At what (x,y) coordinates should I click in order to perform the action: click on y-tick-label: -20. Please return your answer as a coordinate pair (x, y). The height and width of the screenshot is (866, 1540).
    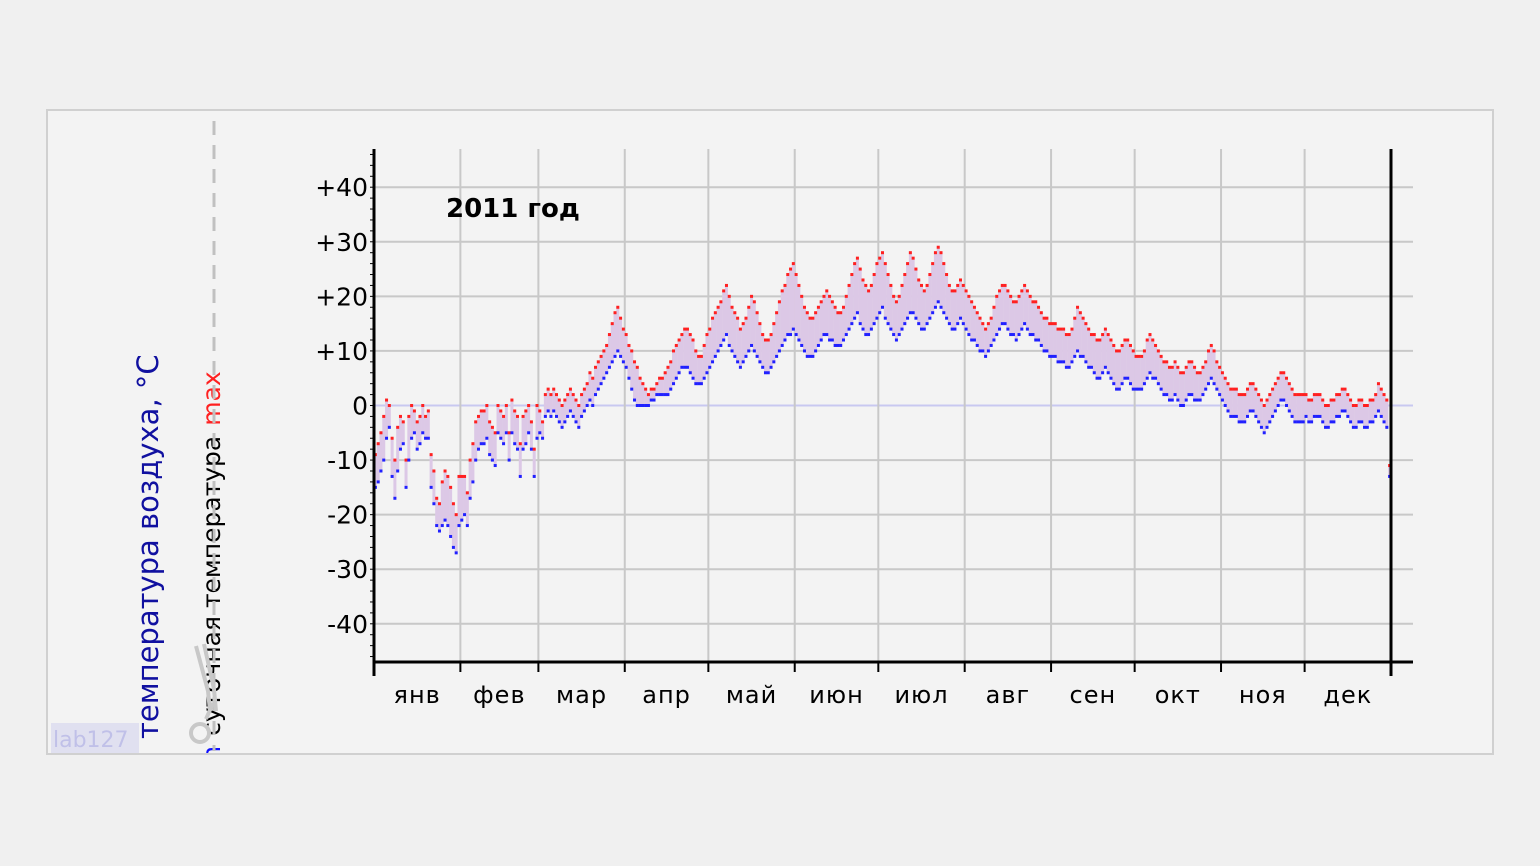
    Looking at the image, I should click on (347, 515).